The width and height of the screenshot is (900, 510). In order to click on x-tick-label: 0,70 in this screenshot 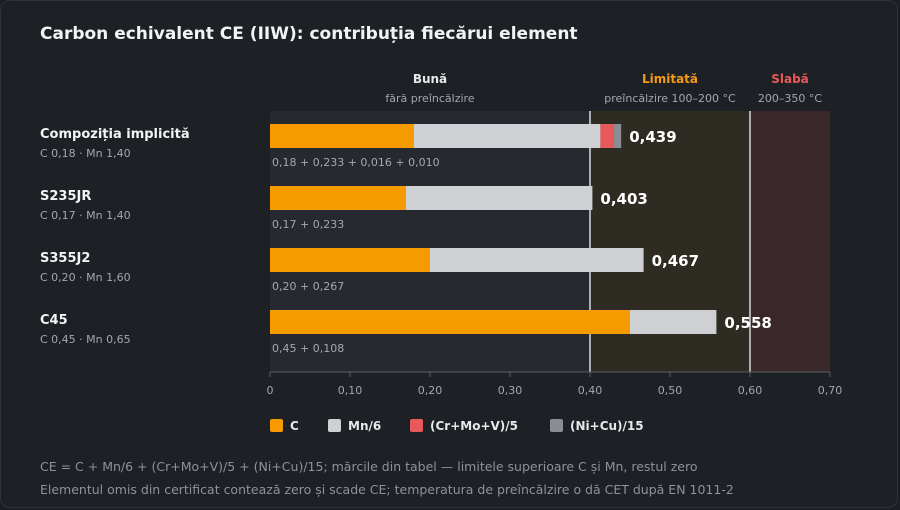, I will do `click(830, 390)`.